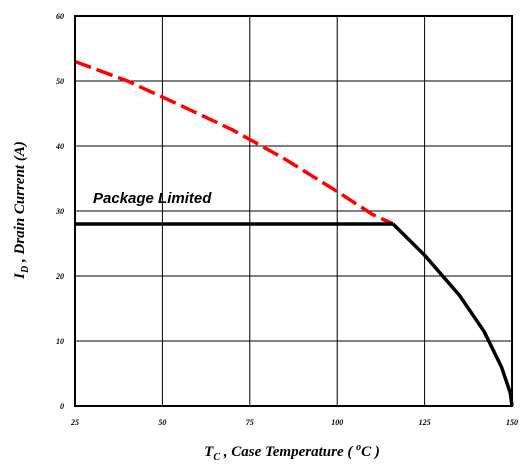  Describe the element at coordinates (20, 203) in the screenshot. I see `y-axis-title-rest: , Drain Current (A)` at that location.